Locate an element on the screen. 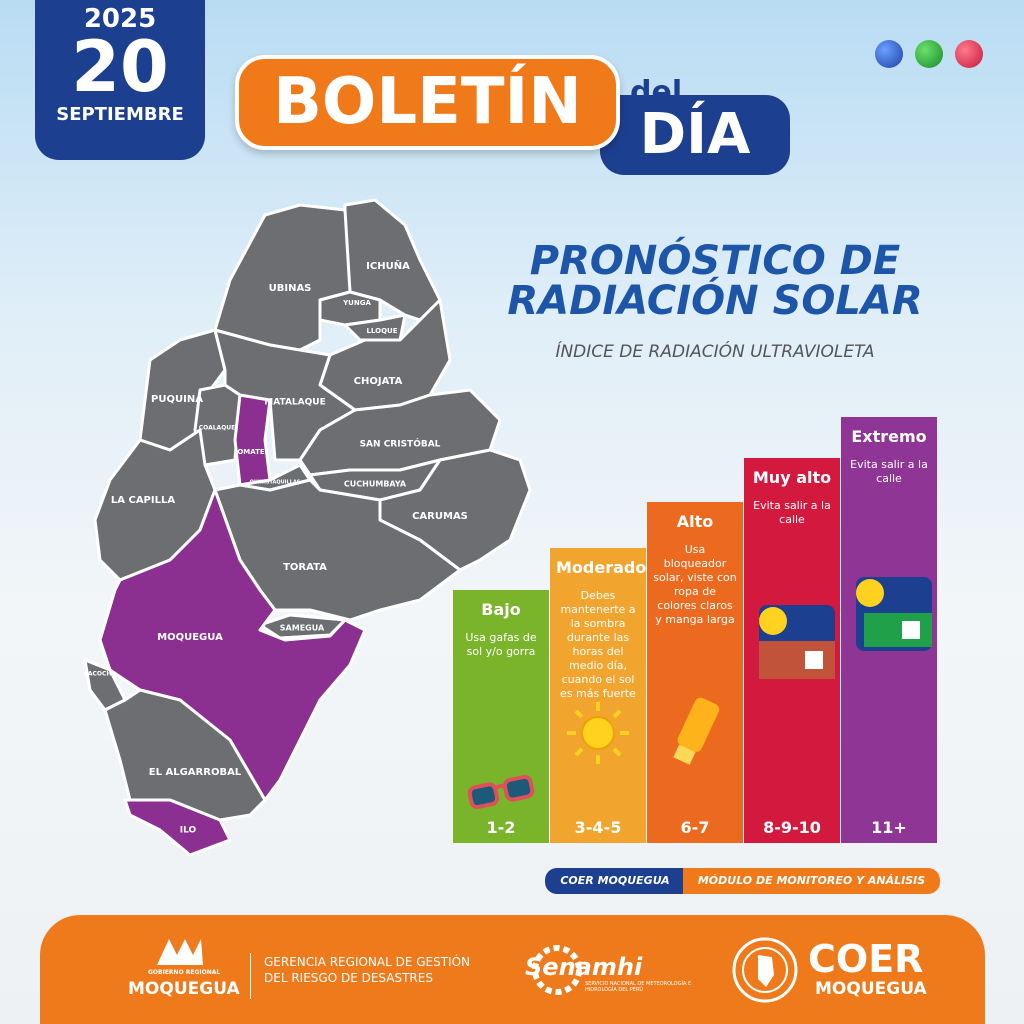  district-label: CARUMAS is located at coordinates (440, 516).